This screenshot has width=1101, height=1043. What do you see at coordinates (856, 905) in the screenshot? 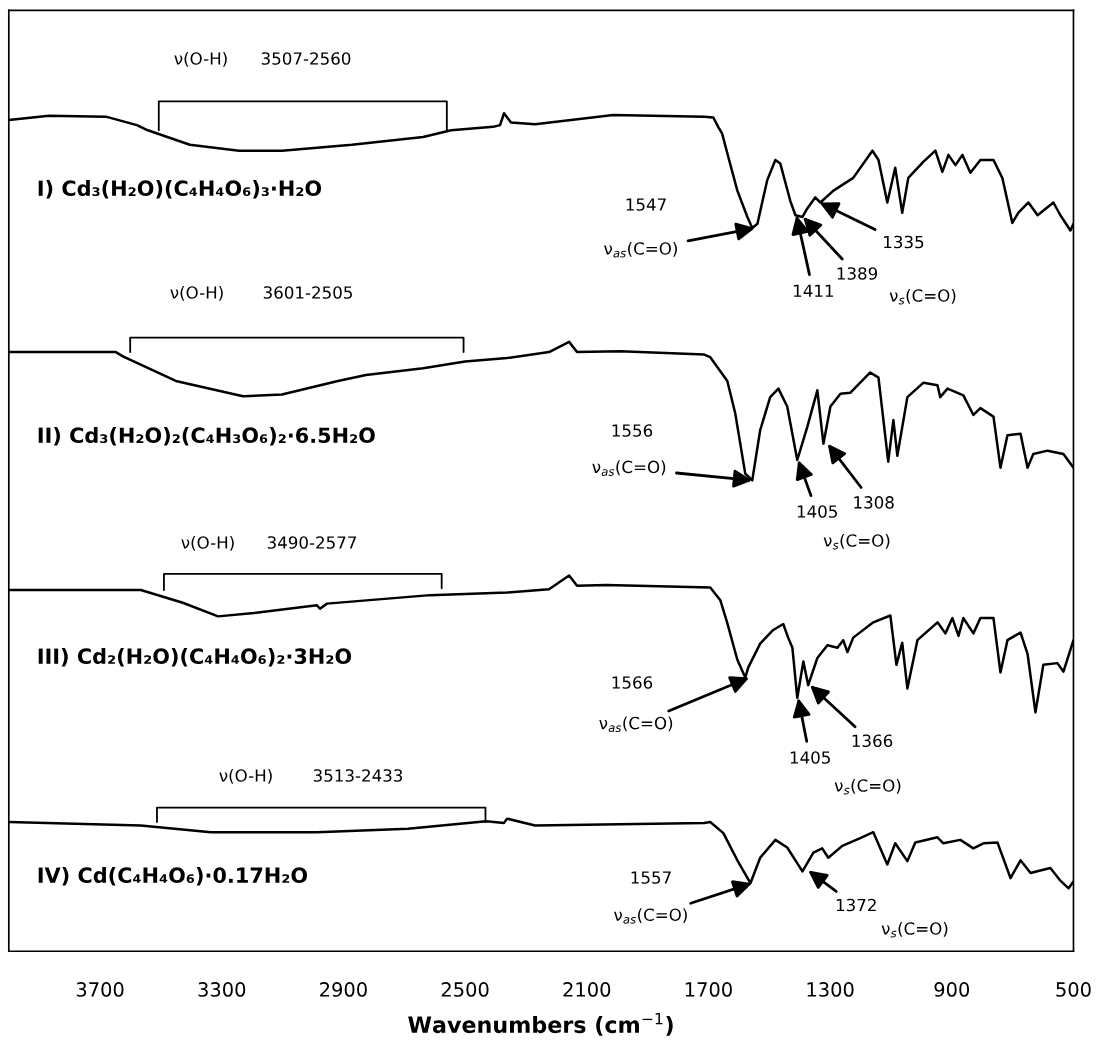
I see `annotation: 1372` at bounding box center [856, 905].